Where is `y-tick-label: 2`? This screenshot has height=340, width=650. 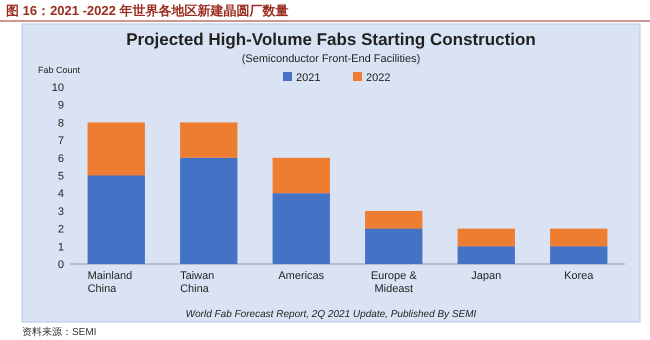 y-tick-label: 2 is located at coordinates (61, 230).